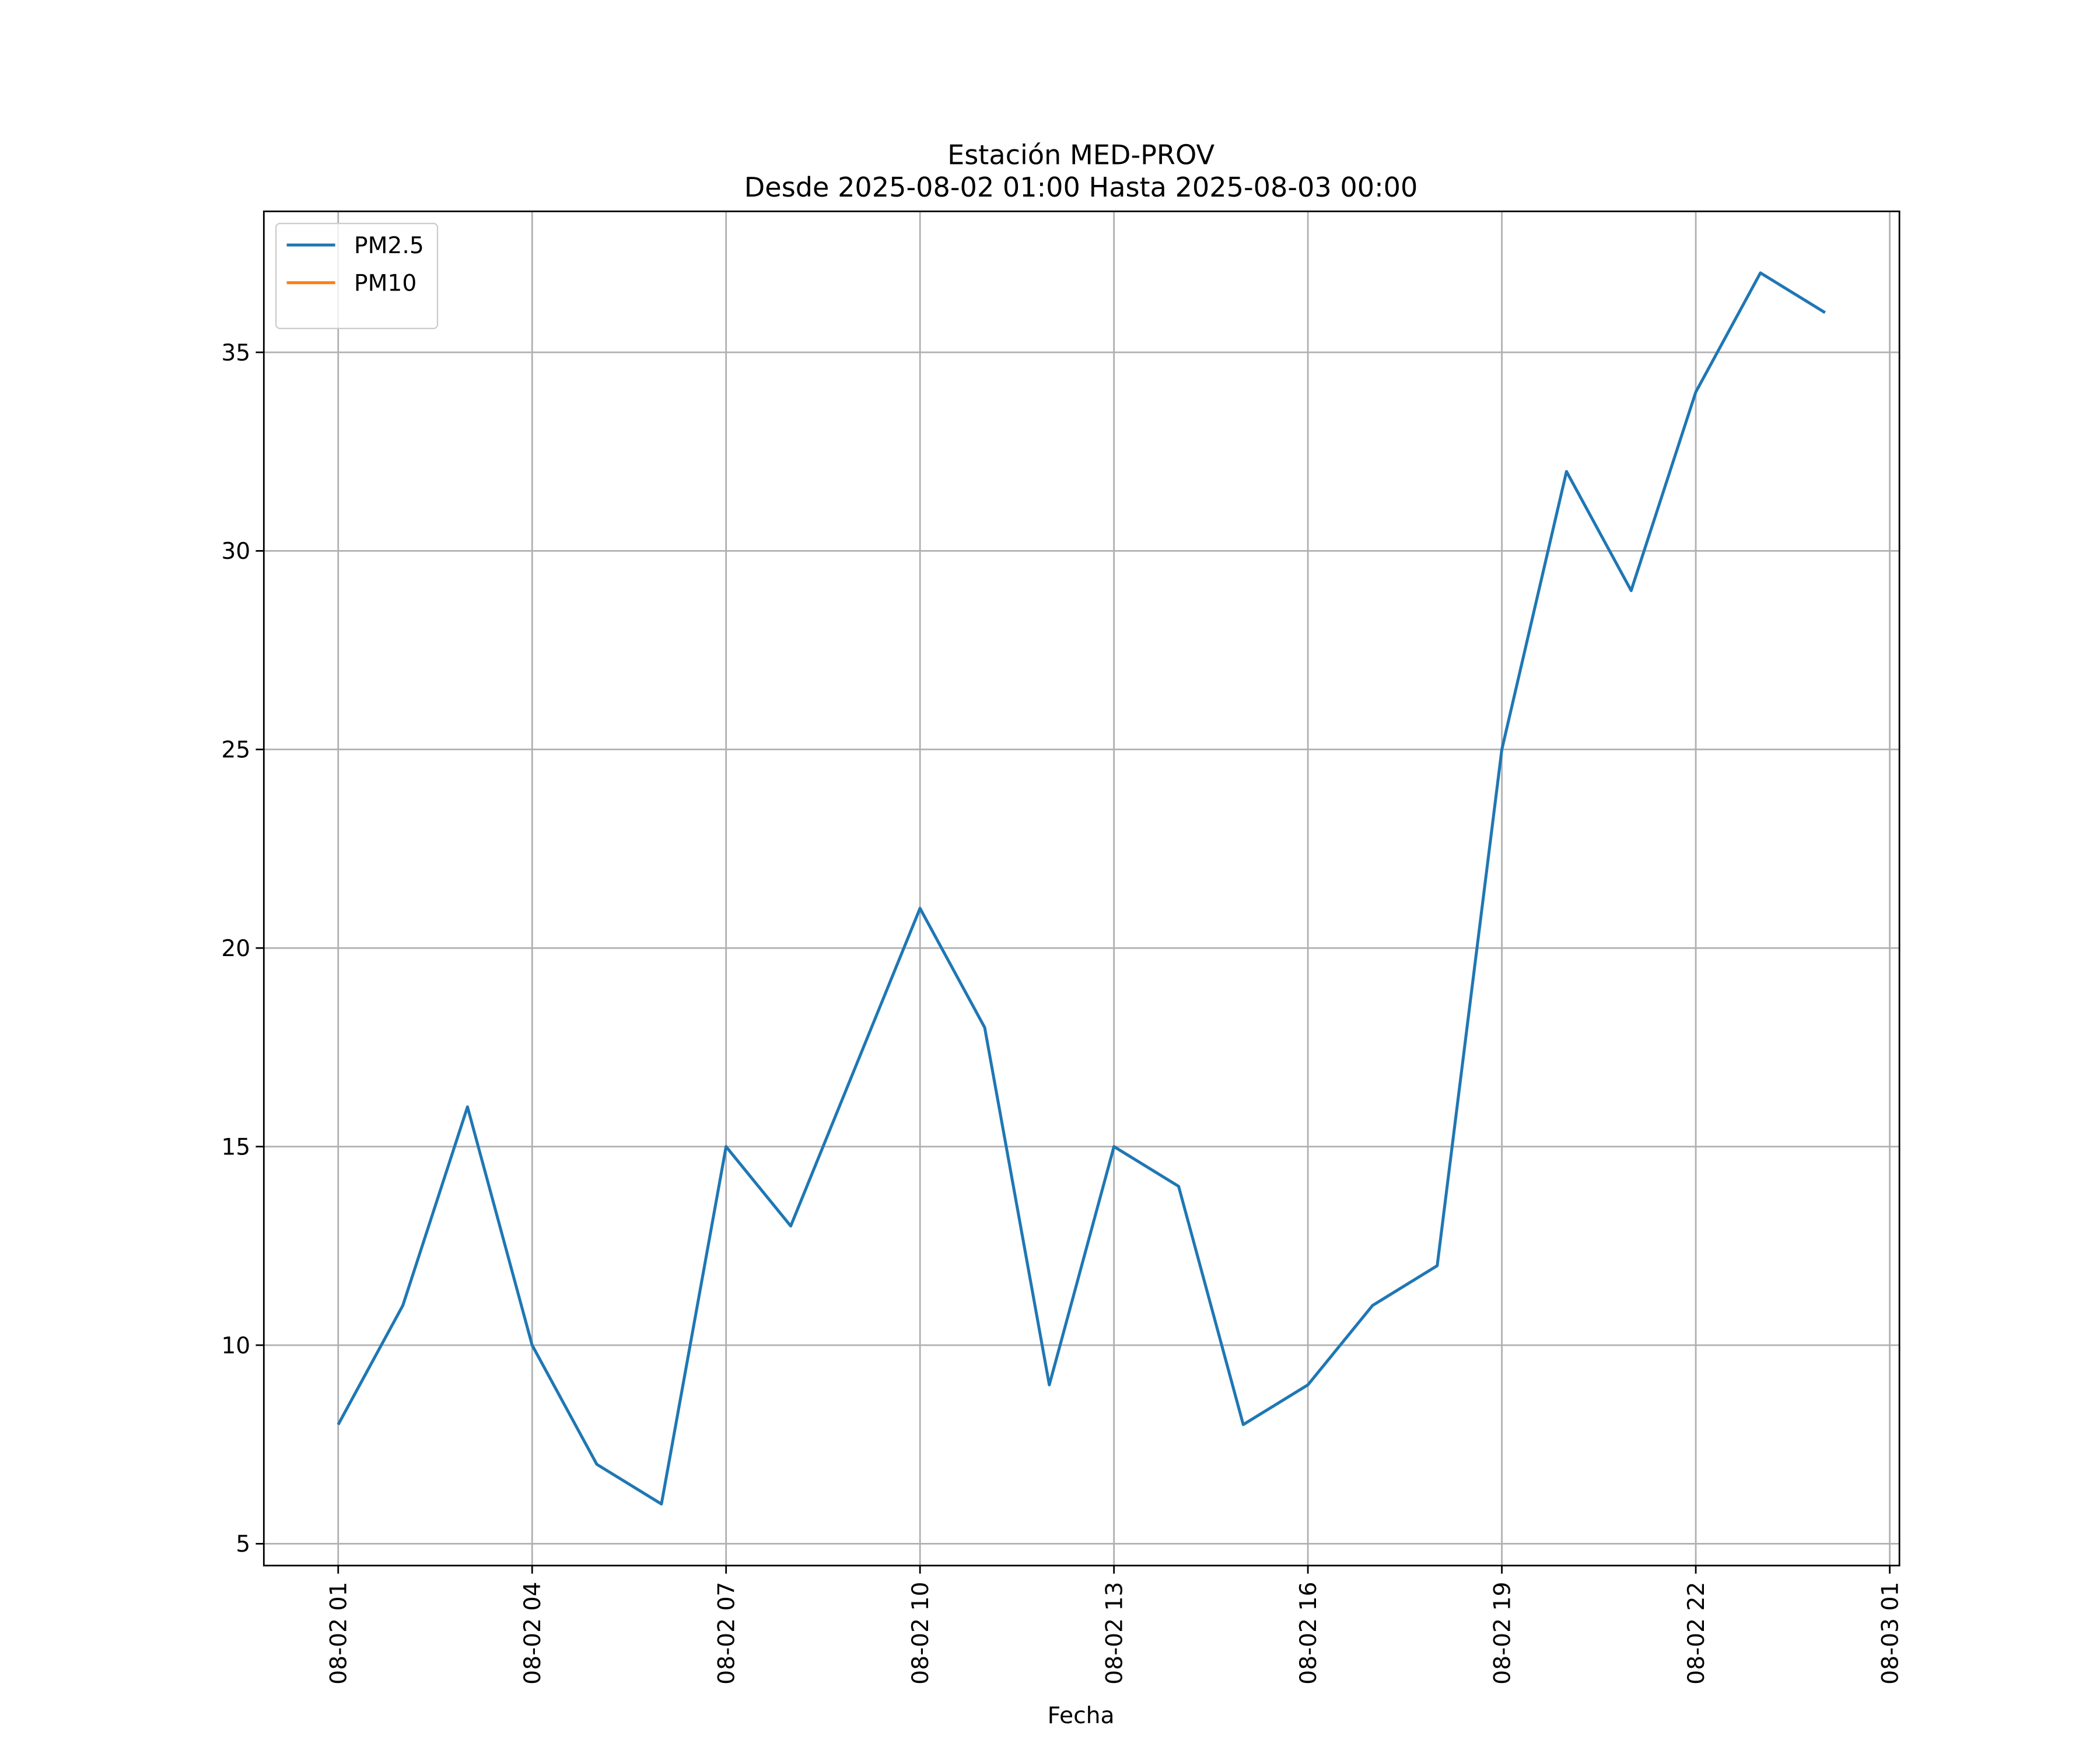  I want to click on x-tick-label: 08-02 19, so click(1503, 1633).